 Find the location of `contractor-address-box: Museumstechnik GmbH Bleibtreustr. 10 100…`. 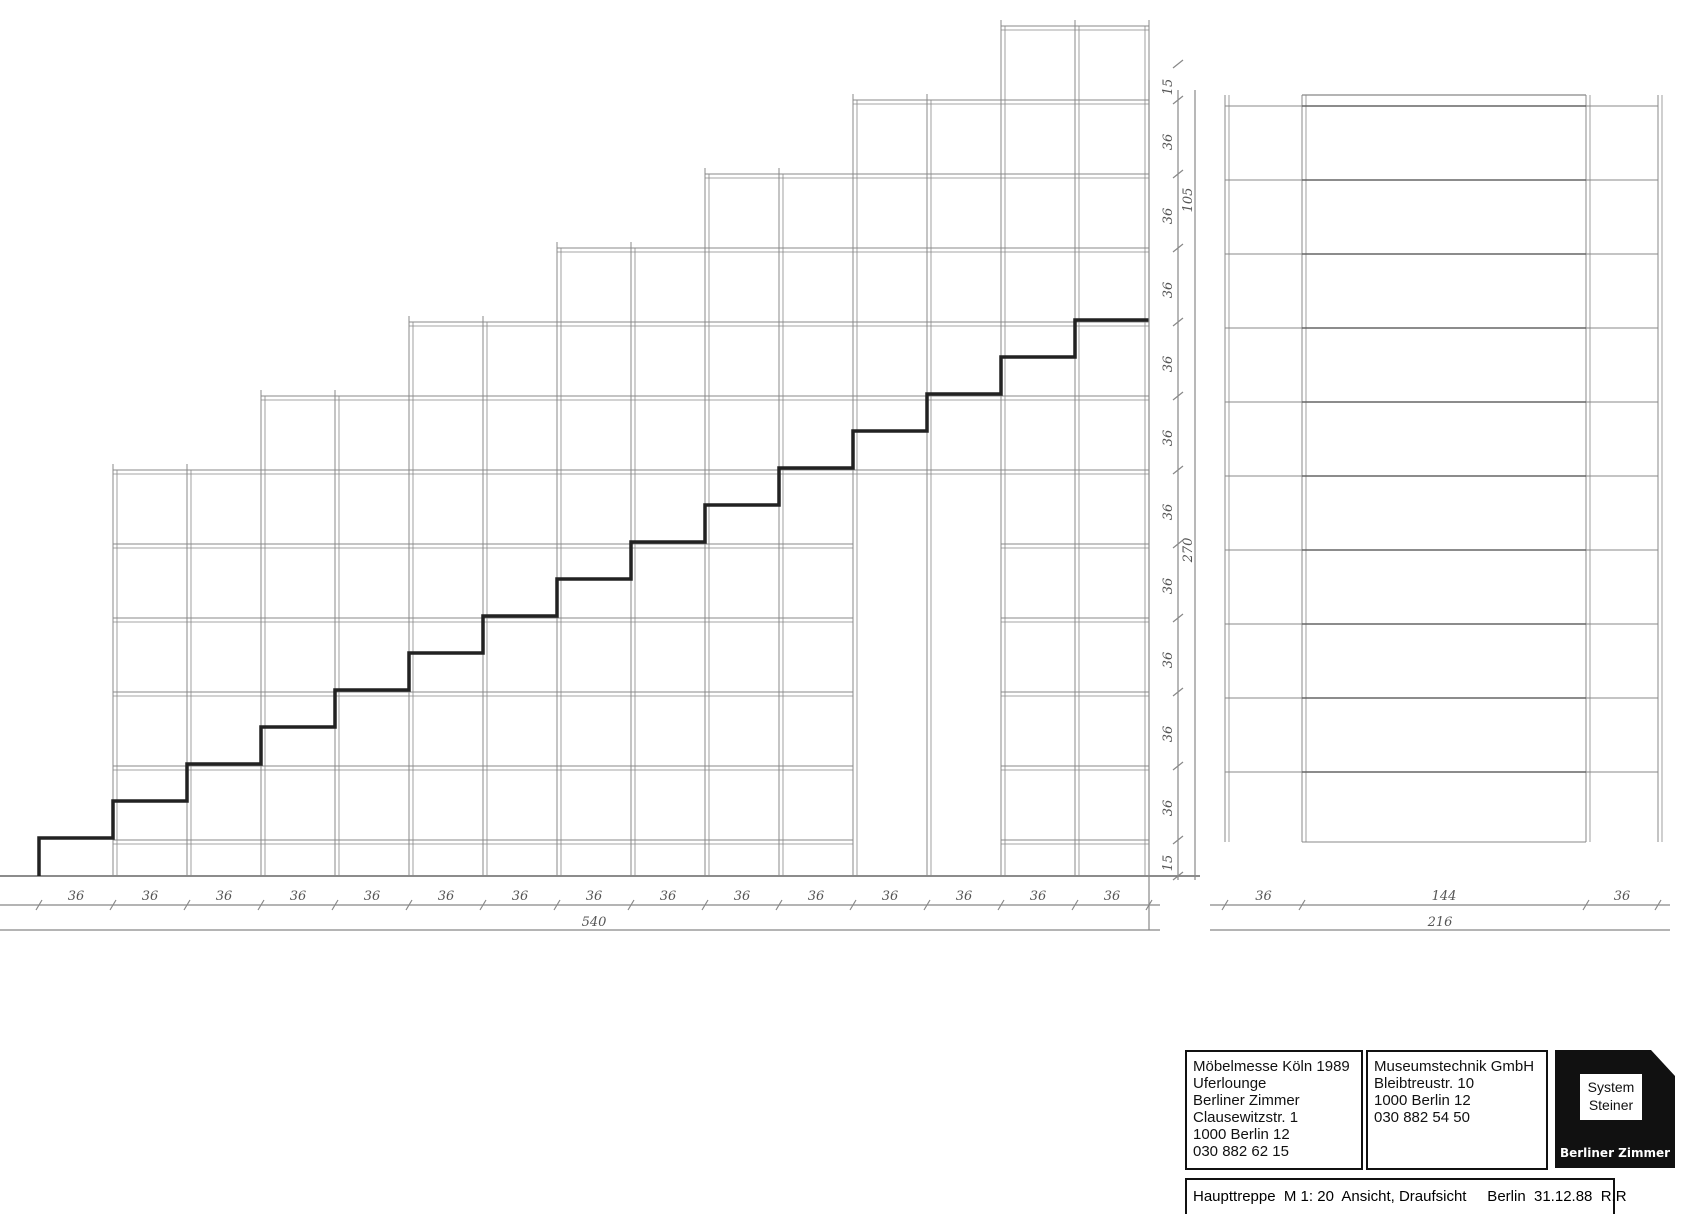

contractor-address-box: Museumstechnik GmbH Bleibtreustr. 10 100… is located at coordinates (1457, 1110).